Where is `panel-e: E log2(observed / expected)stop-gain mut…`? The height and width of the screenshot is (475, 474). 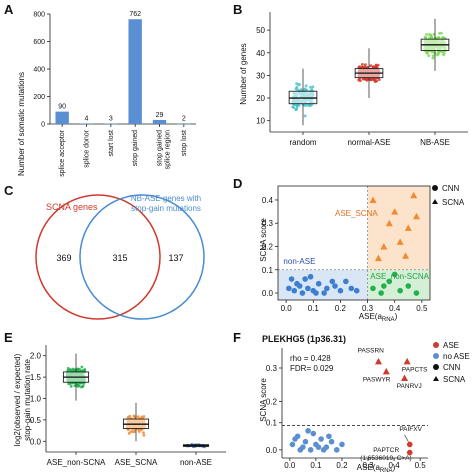
panel-e: E log2(observed / expected)stop-gain mut… is located at coordinates (115, 398).